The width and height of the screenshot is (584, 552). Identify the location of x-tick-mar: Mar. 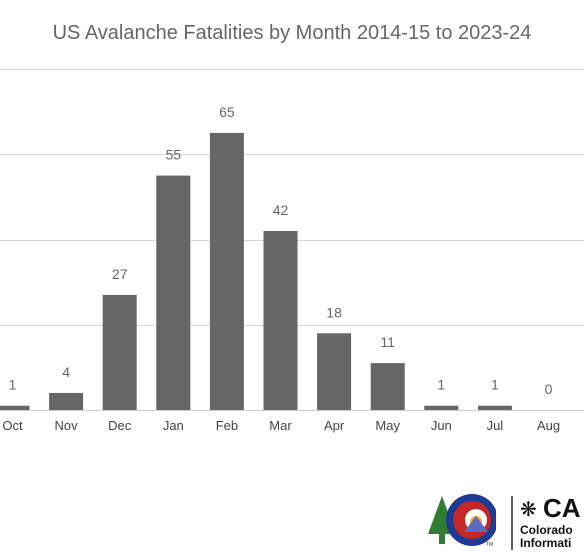
(280, 425).